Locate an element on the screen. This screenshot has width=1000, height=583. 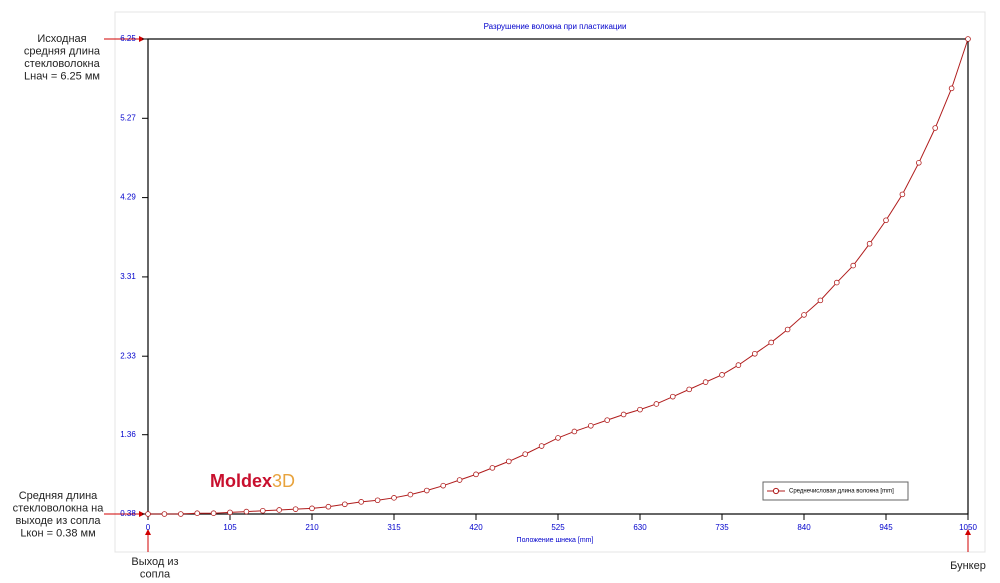
annotation: Lнач = 6.25 мм is located at coordinates (62, 76).